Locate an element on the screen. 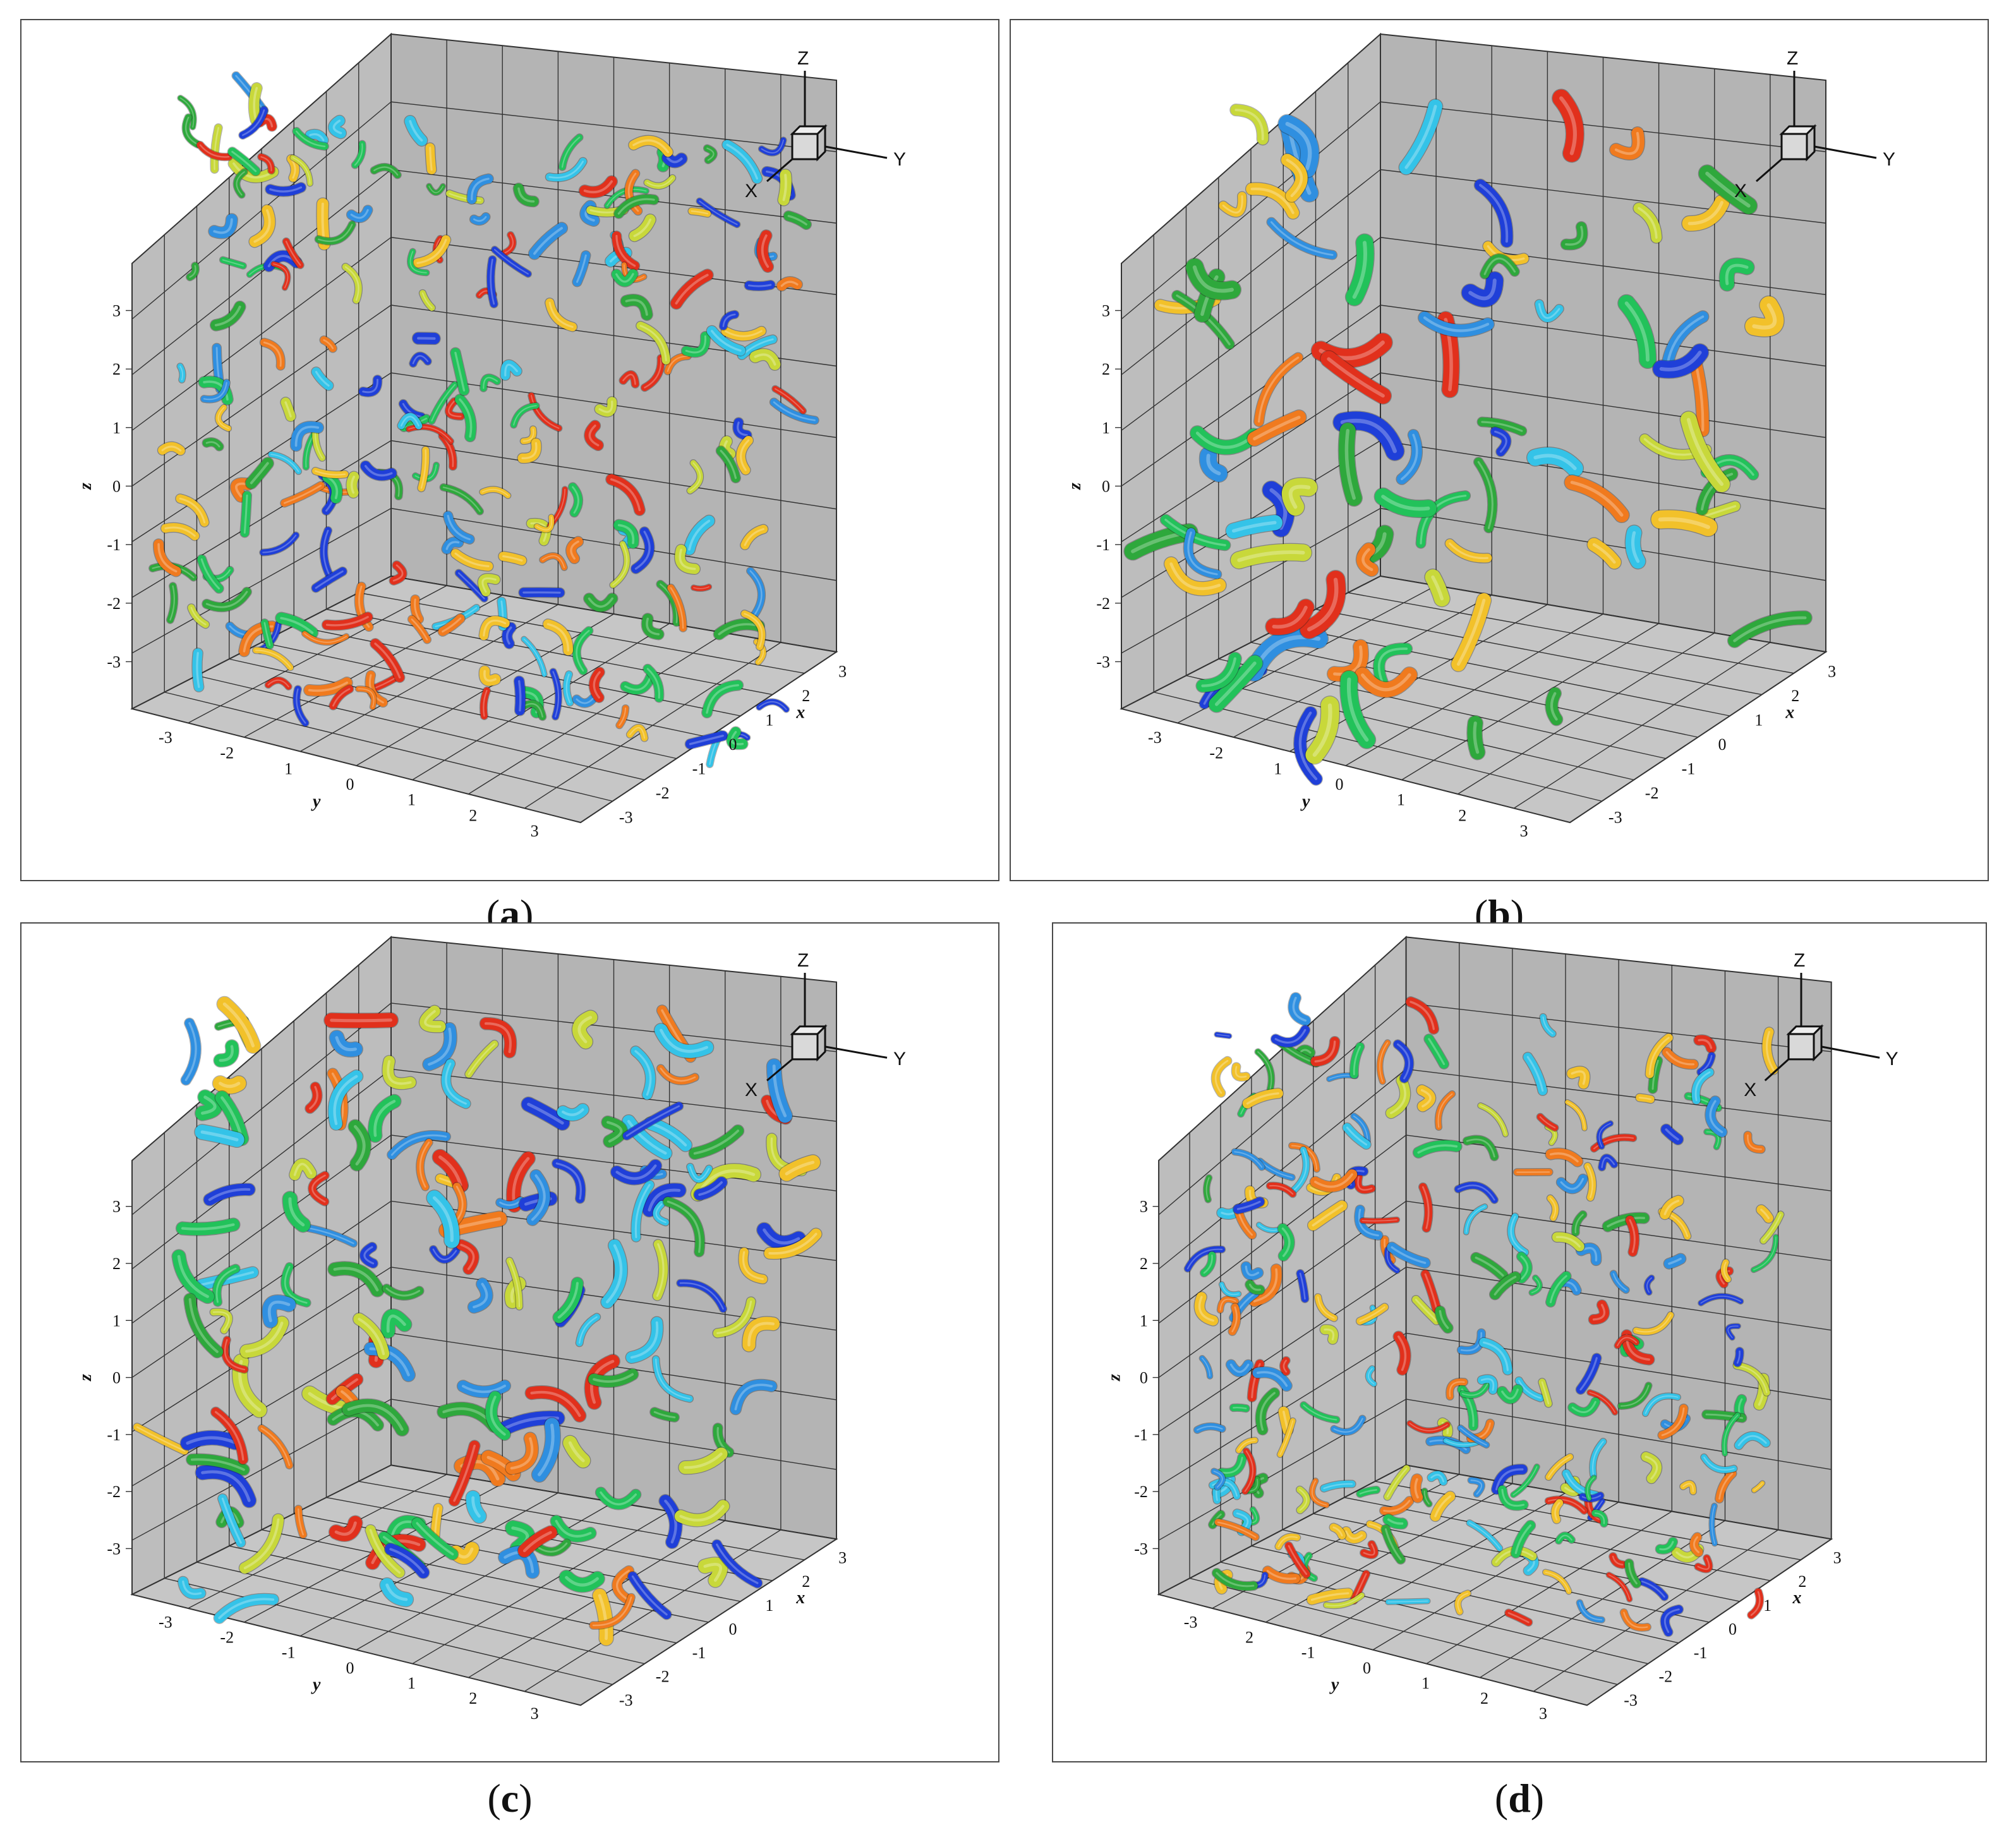 The width and height of the screenshot is (2016, 1837). triad-y-label: Y is located at coordinates (1889, 159).